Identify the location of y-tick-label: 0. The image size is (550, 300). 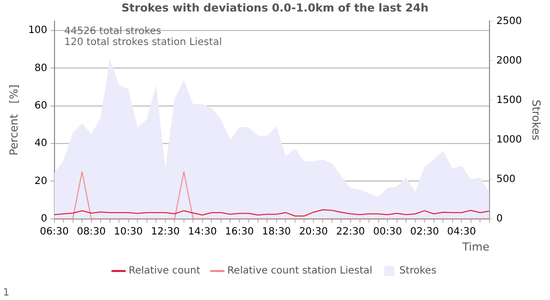
(44, 218).